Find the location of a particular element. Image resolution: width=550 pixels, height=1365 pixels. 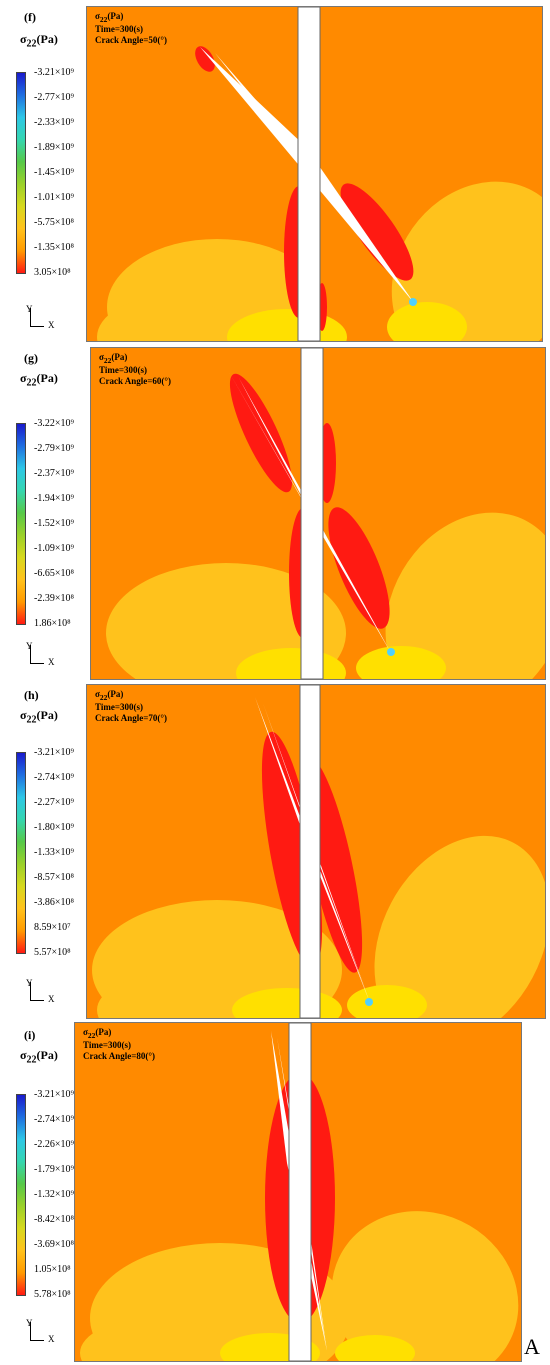

legend-value: -2.27×10⁹ is located at coordinates (54, 802).